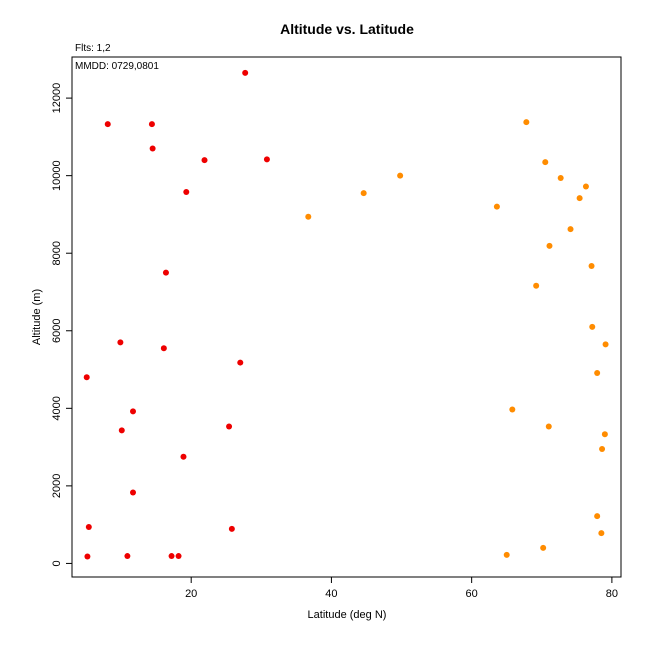  Describe the element at coordinates (57, 408) in the screenshot. I see `y-tick-label: 4000` at that location.